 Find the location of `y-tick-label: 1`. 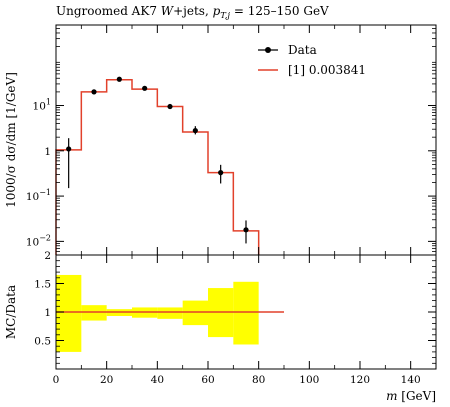

y-tick-label: 1 is located at coordinates (47, 152).